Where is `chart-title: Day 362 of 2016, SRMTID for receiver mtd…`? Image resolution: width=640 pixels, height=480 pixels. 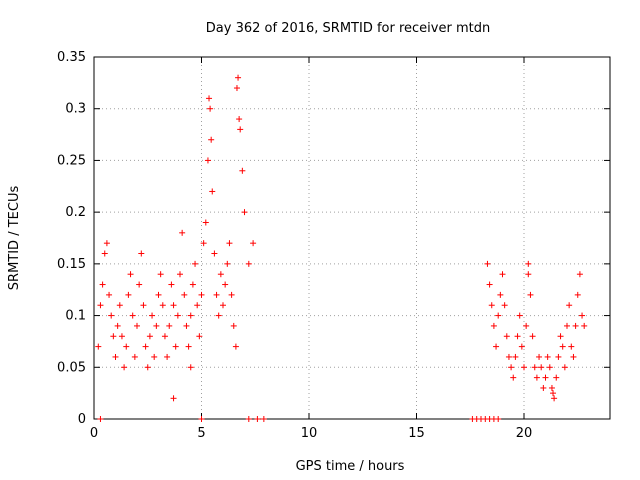
chart-title: Day 362 of 2016, SRMTID for receiver mtd… is located at coordinates (348, 28).